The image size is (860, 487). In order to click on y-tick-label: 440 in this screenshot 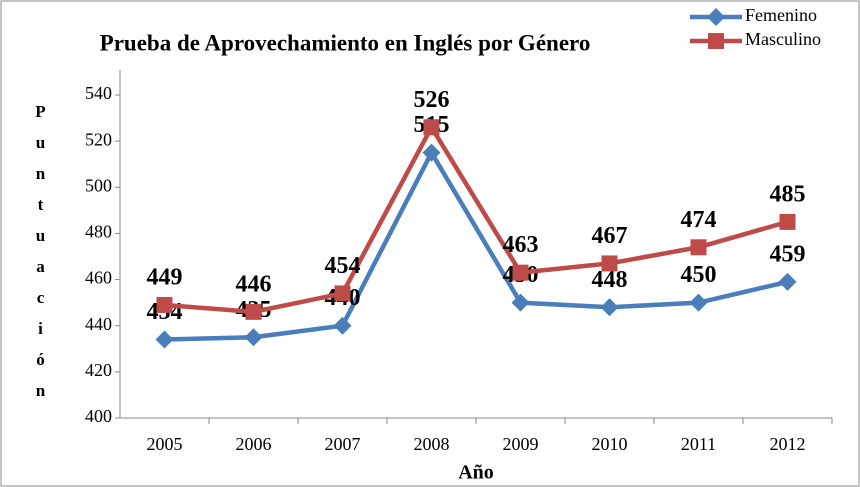, I will do `click(98, 324)`.